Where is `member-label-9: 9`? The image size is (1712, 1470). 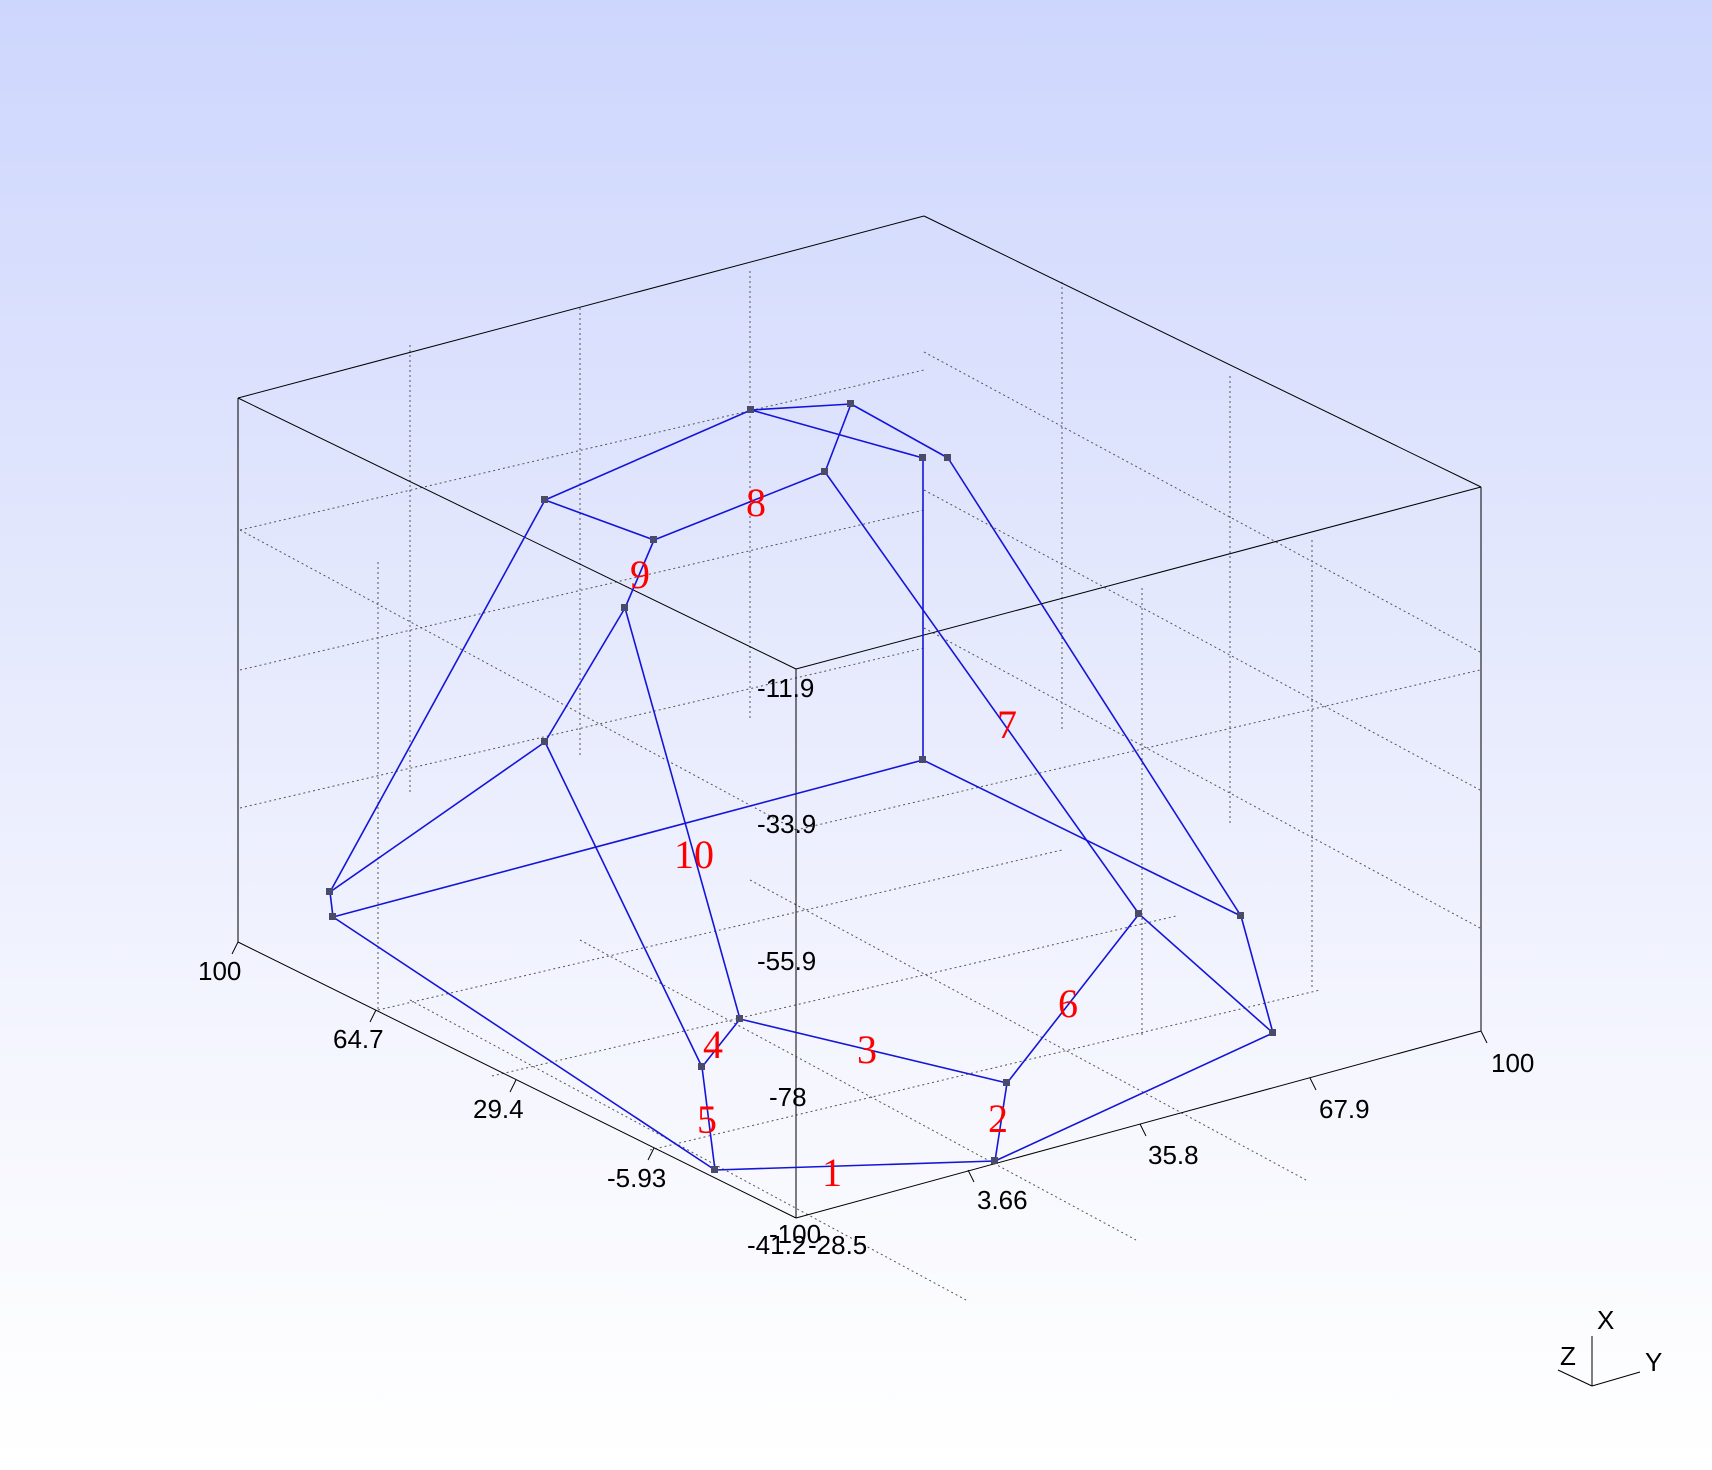 member-label-9: 9 is located at coordinates (640, 574).